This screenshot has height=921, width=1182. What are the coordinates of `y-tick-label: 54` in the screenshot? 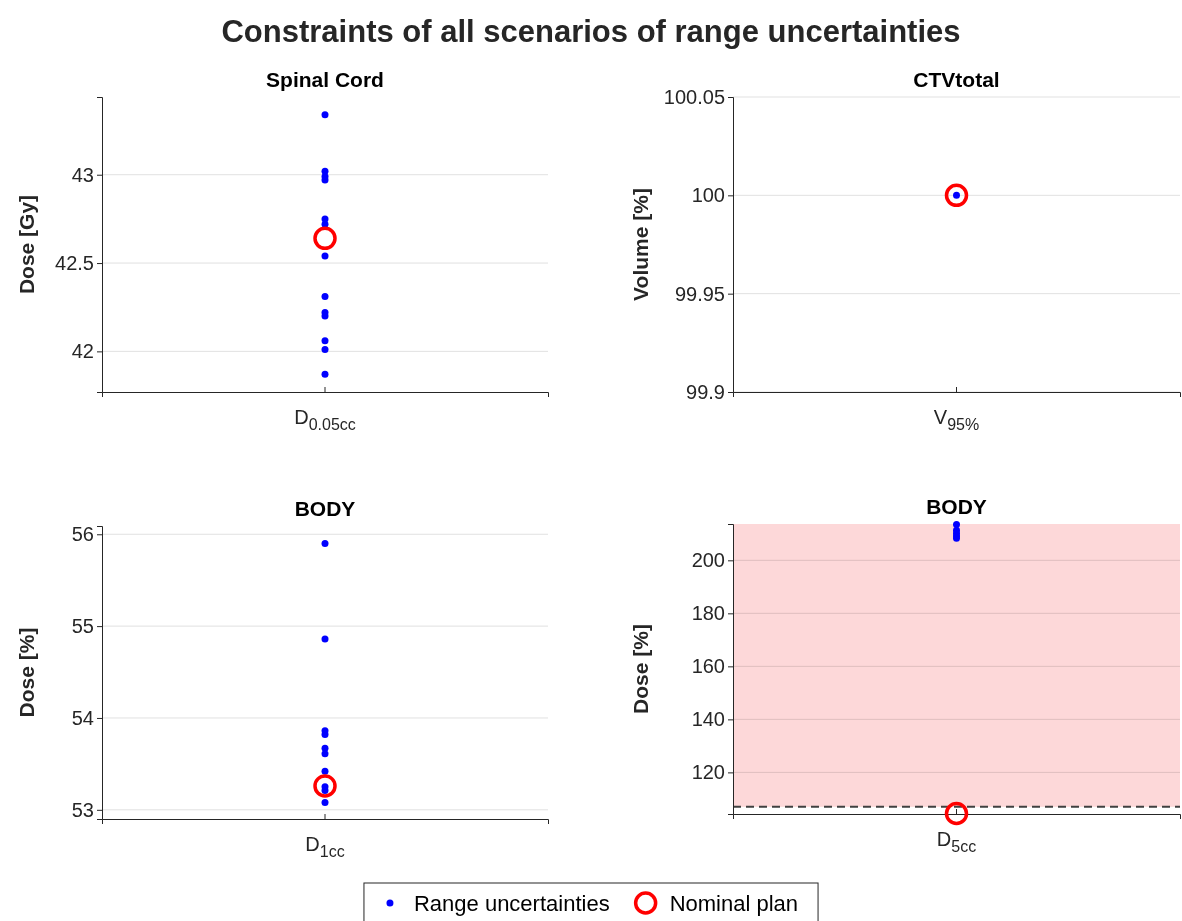 It's located at (82, 717).